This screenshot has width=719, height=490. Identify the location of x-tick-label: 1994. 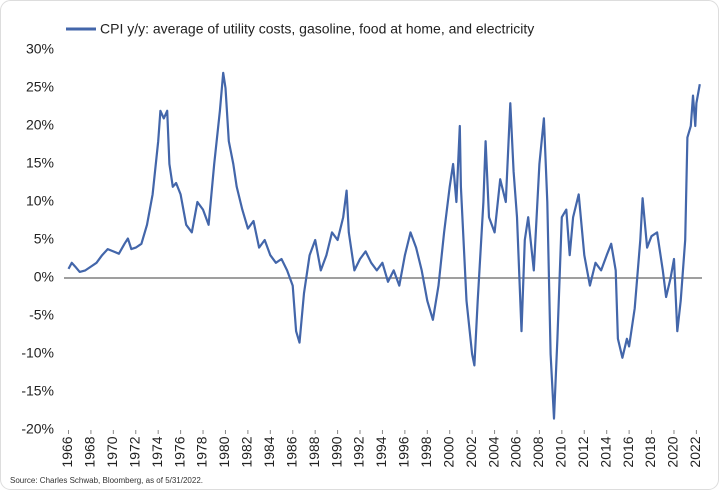
(381, 451).